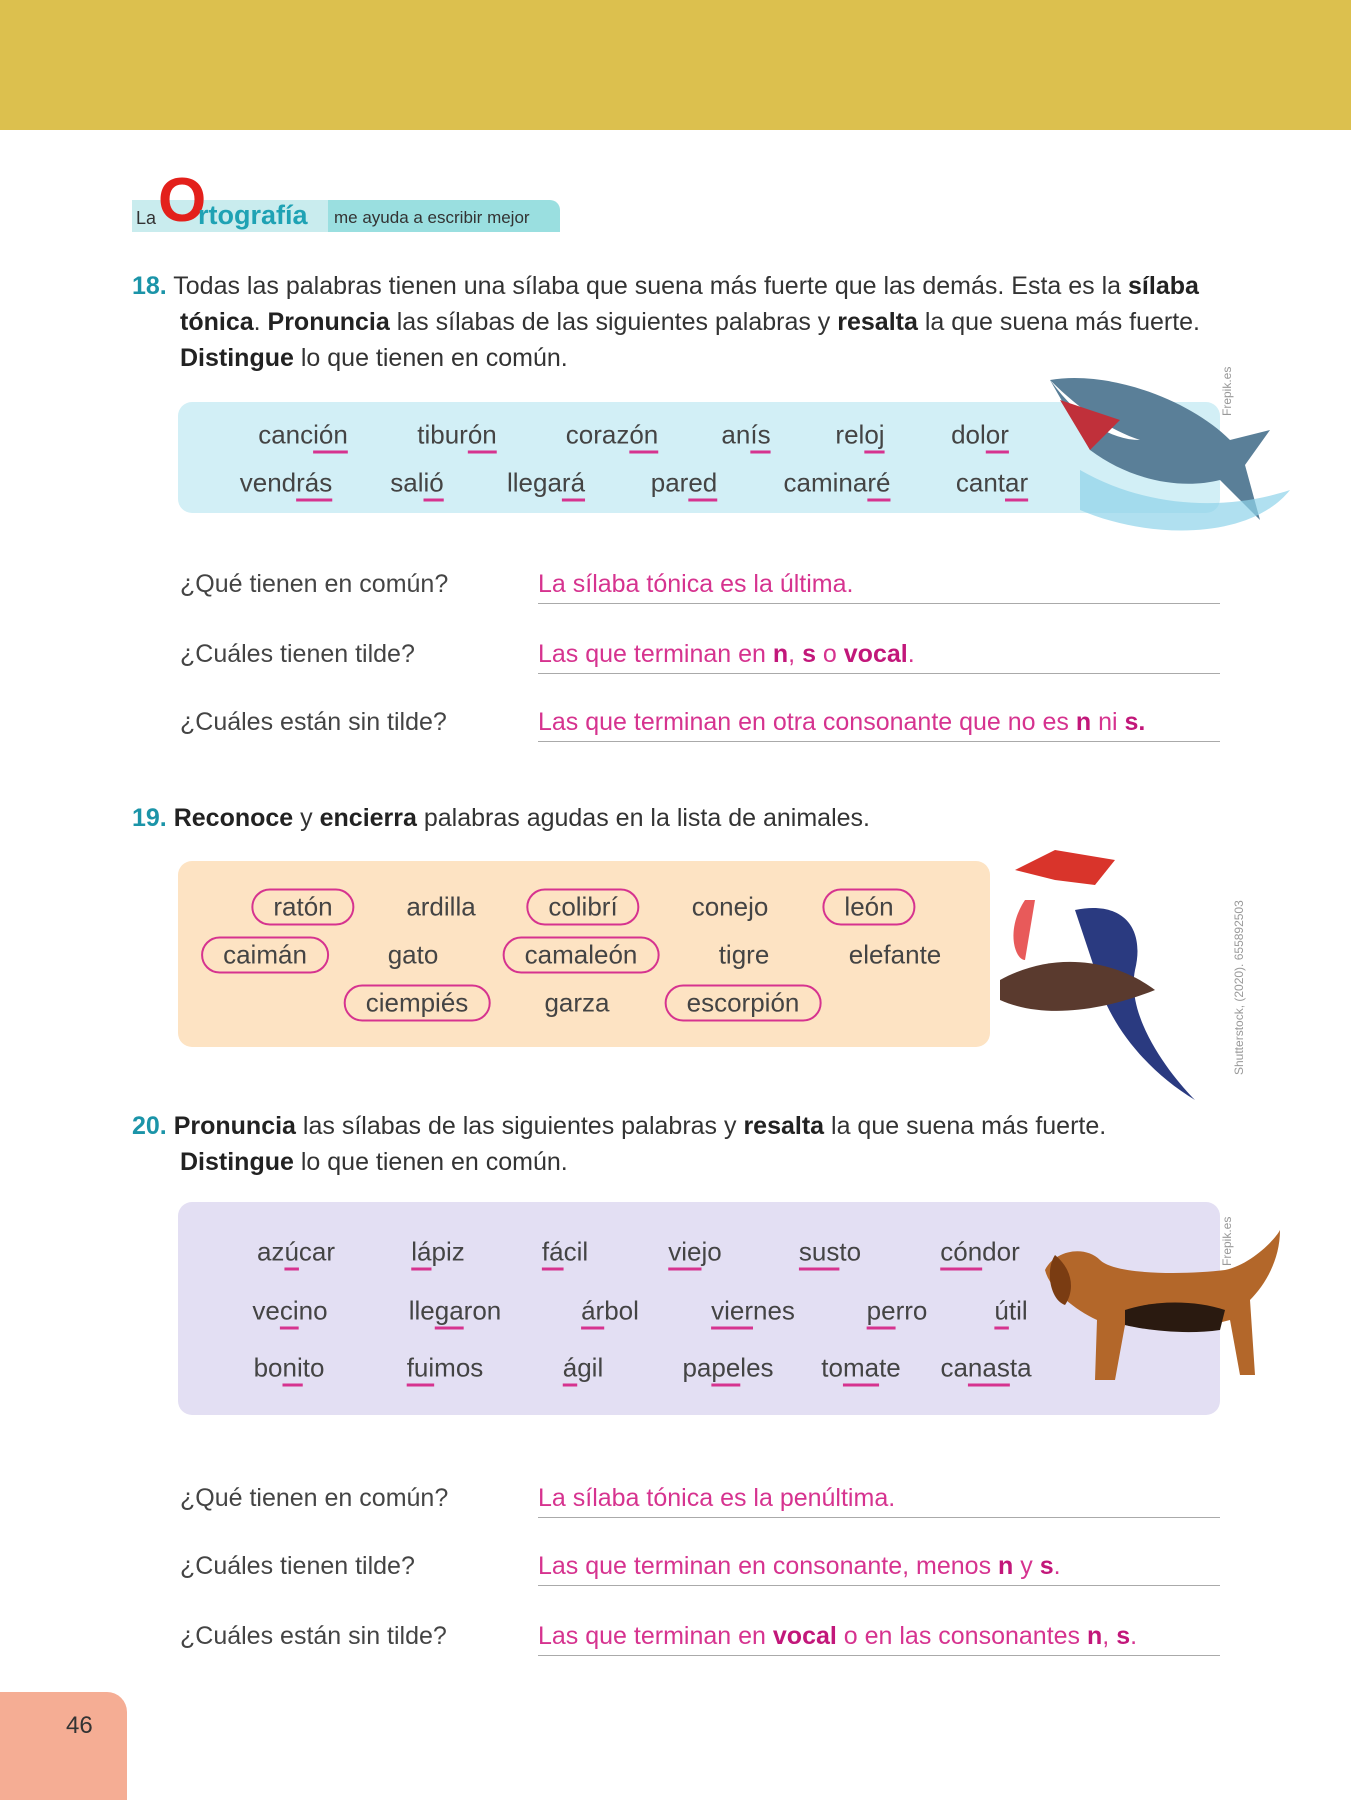 Image resolution: width=1351 pixels, height=1800 pixels. I want to click on answer-line: La sílaba tónica es la penúltima., so click(879, 1501).